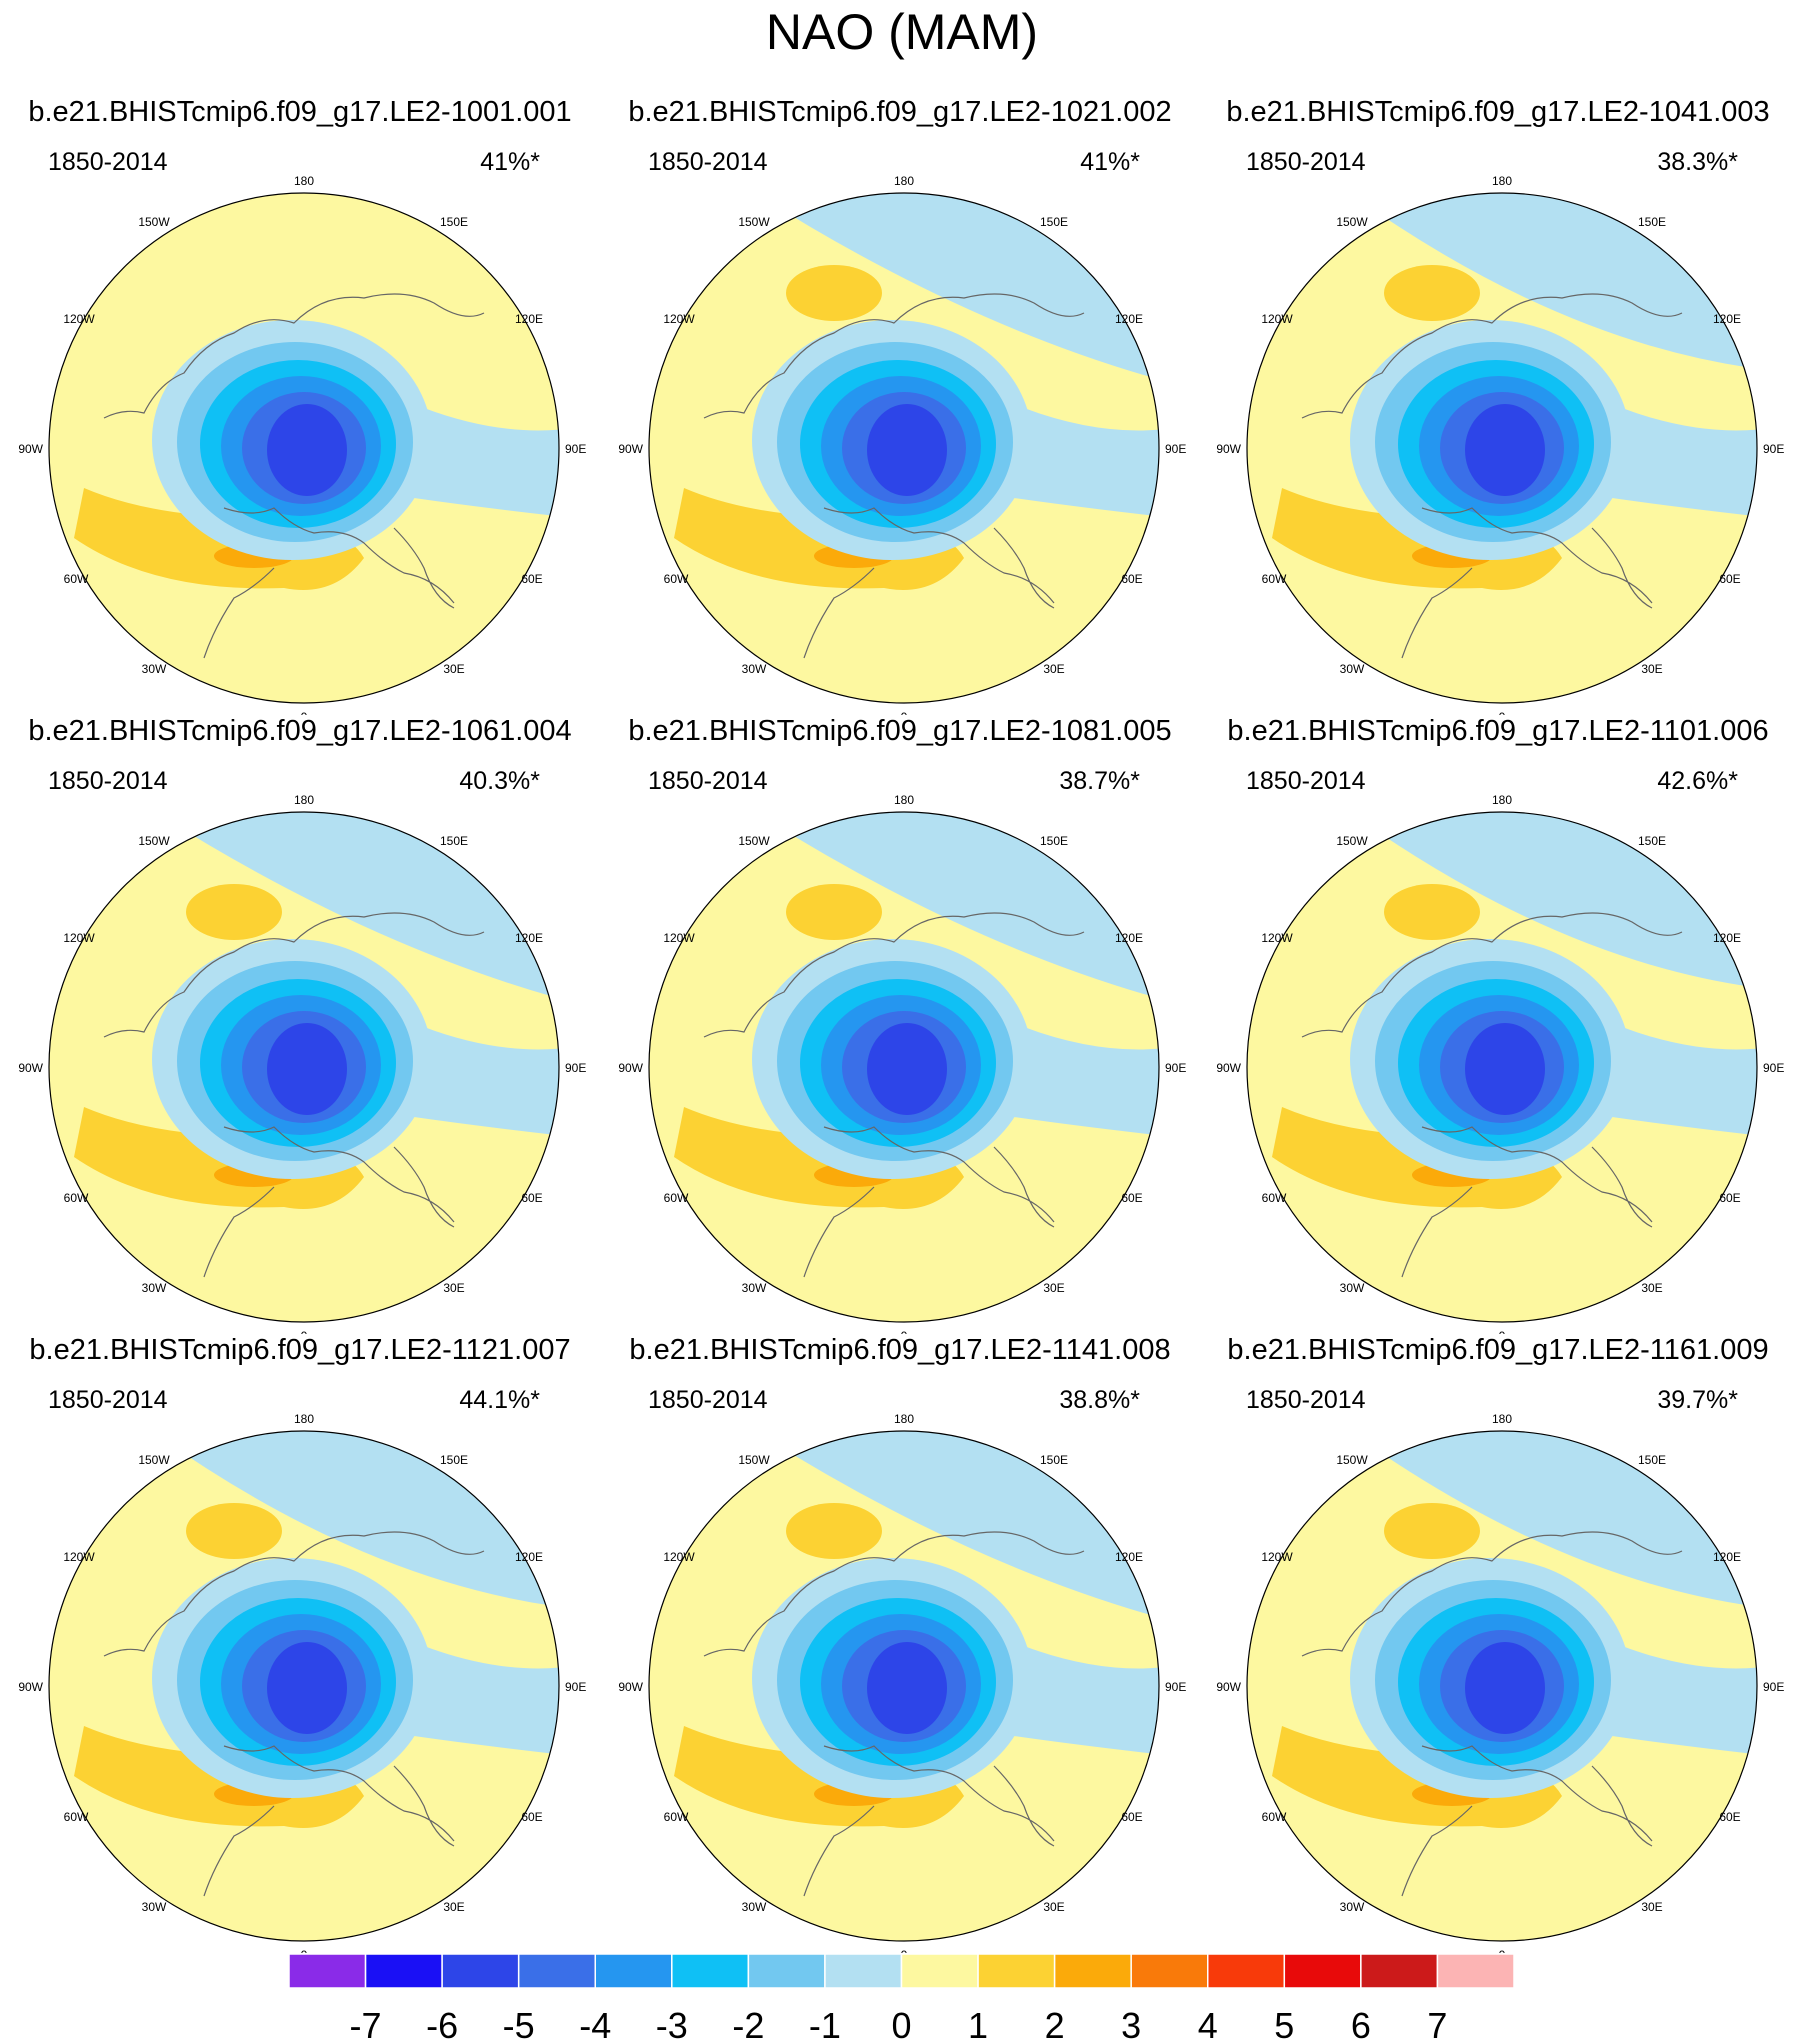  I want to click on colorbar: -7 -6 -5 -4 -3 -2 -1 0 1 2 3 4 5 6 7, so click(901, 1997).